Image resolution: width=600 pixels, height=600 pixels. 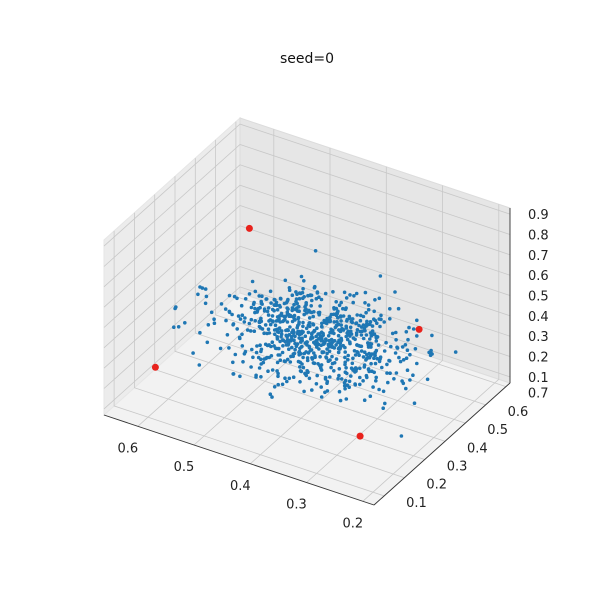 I want to click on chart-title: seed=0, so click(x=307, y=59).